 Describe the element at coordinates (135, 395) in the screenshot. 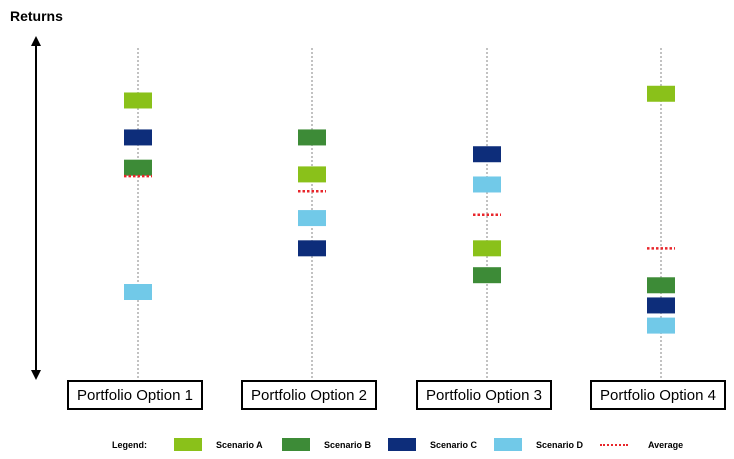

I see `category-label-option-1: Portfolio Option 1` at that location.